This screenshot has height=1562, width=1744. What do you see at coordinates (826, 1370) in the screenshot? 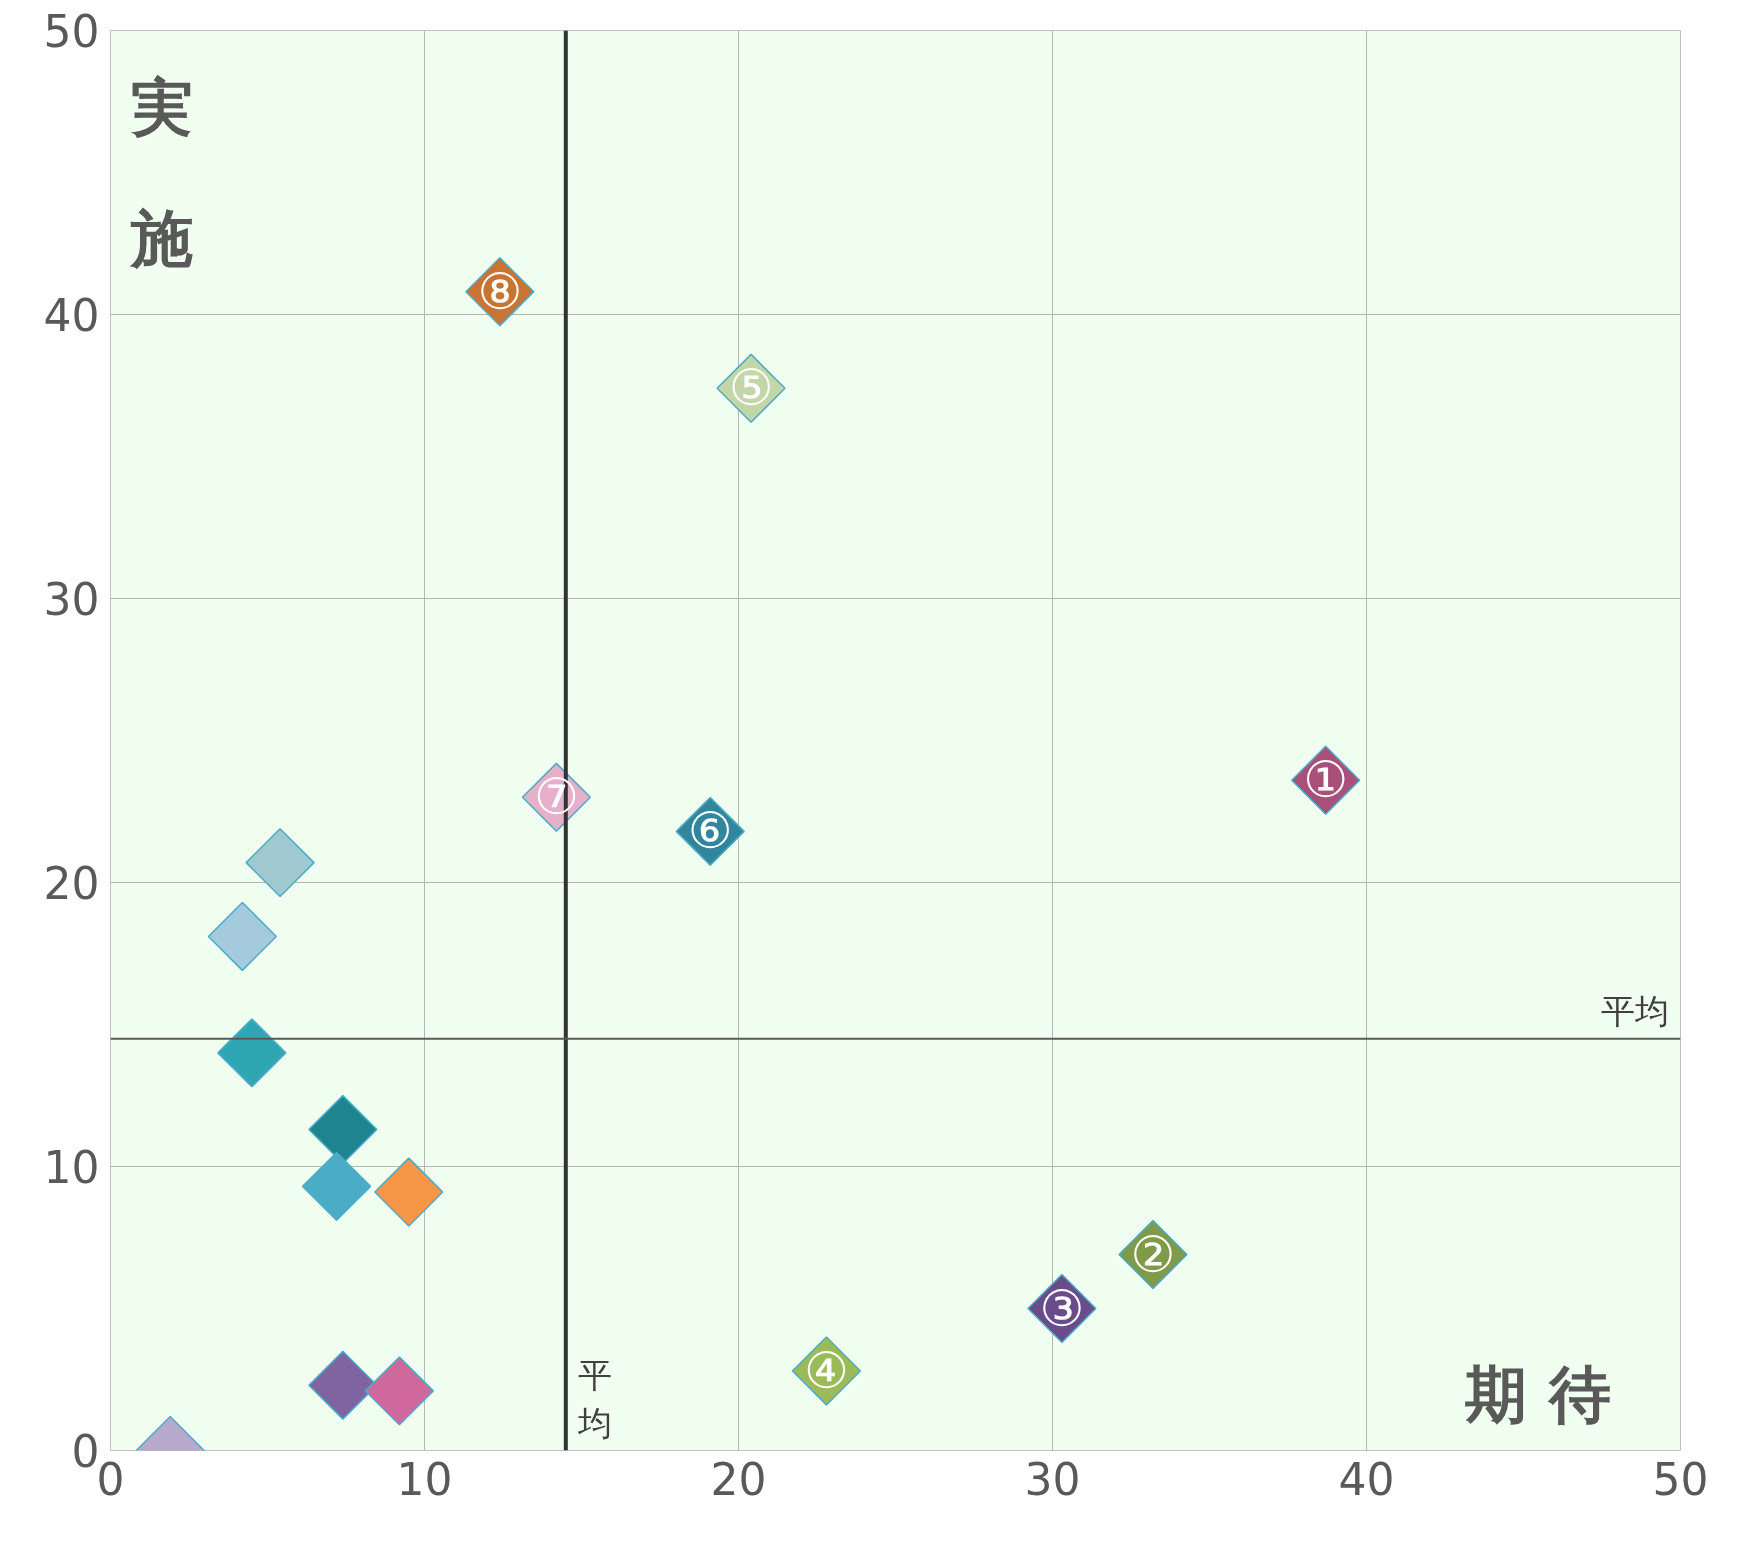
I see `annotation: ④` at bounding box center [826, 1370].